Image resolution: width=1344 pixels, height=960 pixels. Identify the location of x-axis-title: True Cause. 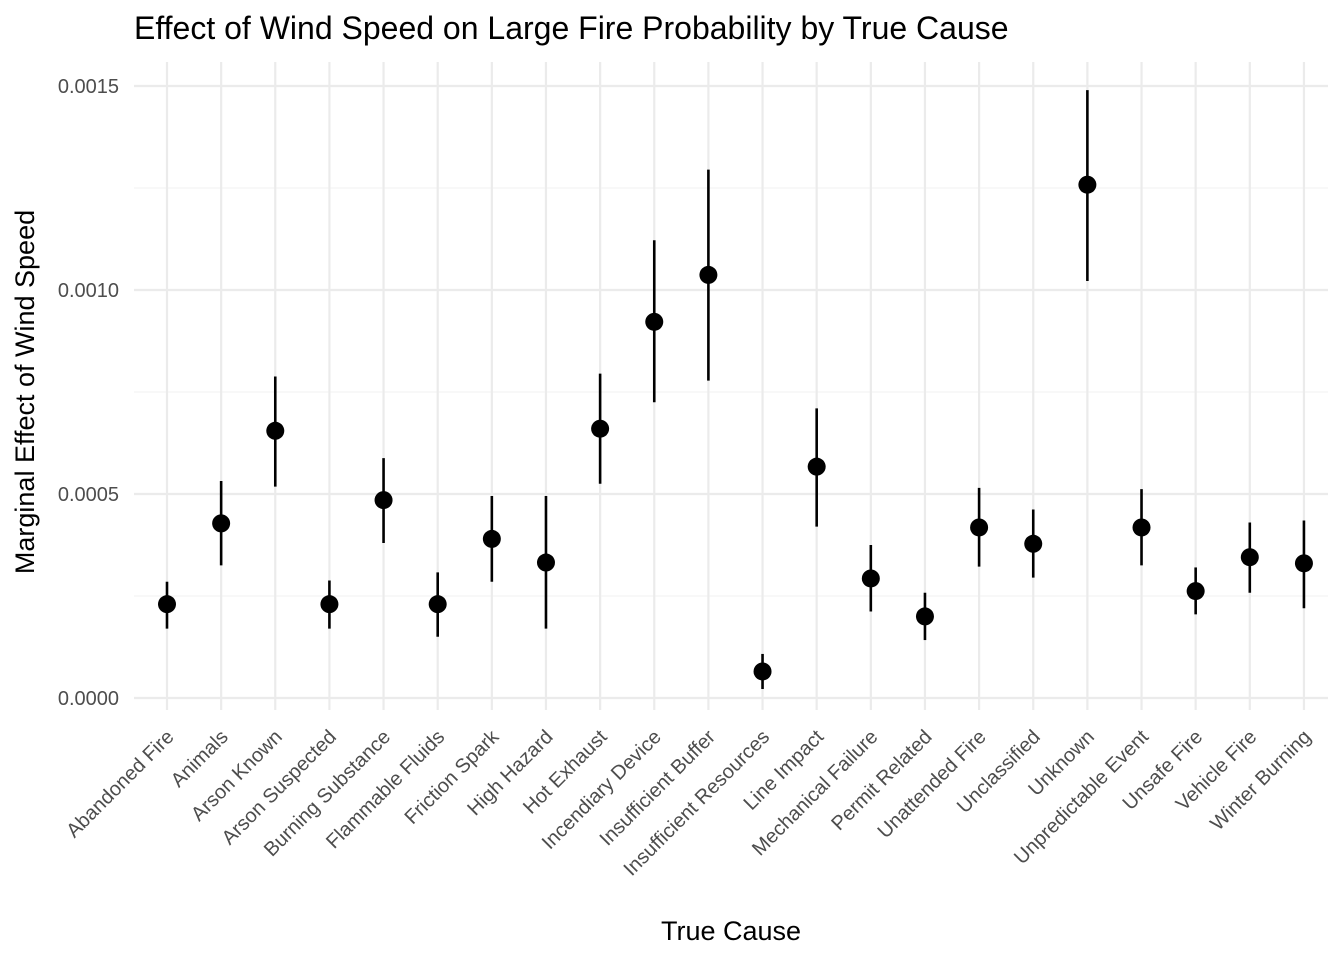
(731, 931).